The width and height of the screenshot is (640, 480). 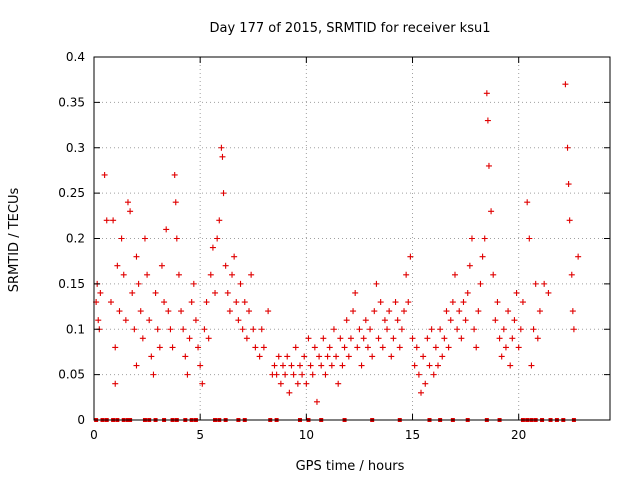 What do you see at coordinates (350, 466) in the screenshot?
I see `x-axis-label: GPS time / hours` at bounding box center [350, 466].